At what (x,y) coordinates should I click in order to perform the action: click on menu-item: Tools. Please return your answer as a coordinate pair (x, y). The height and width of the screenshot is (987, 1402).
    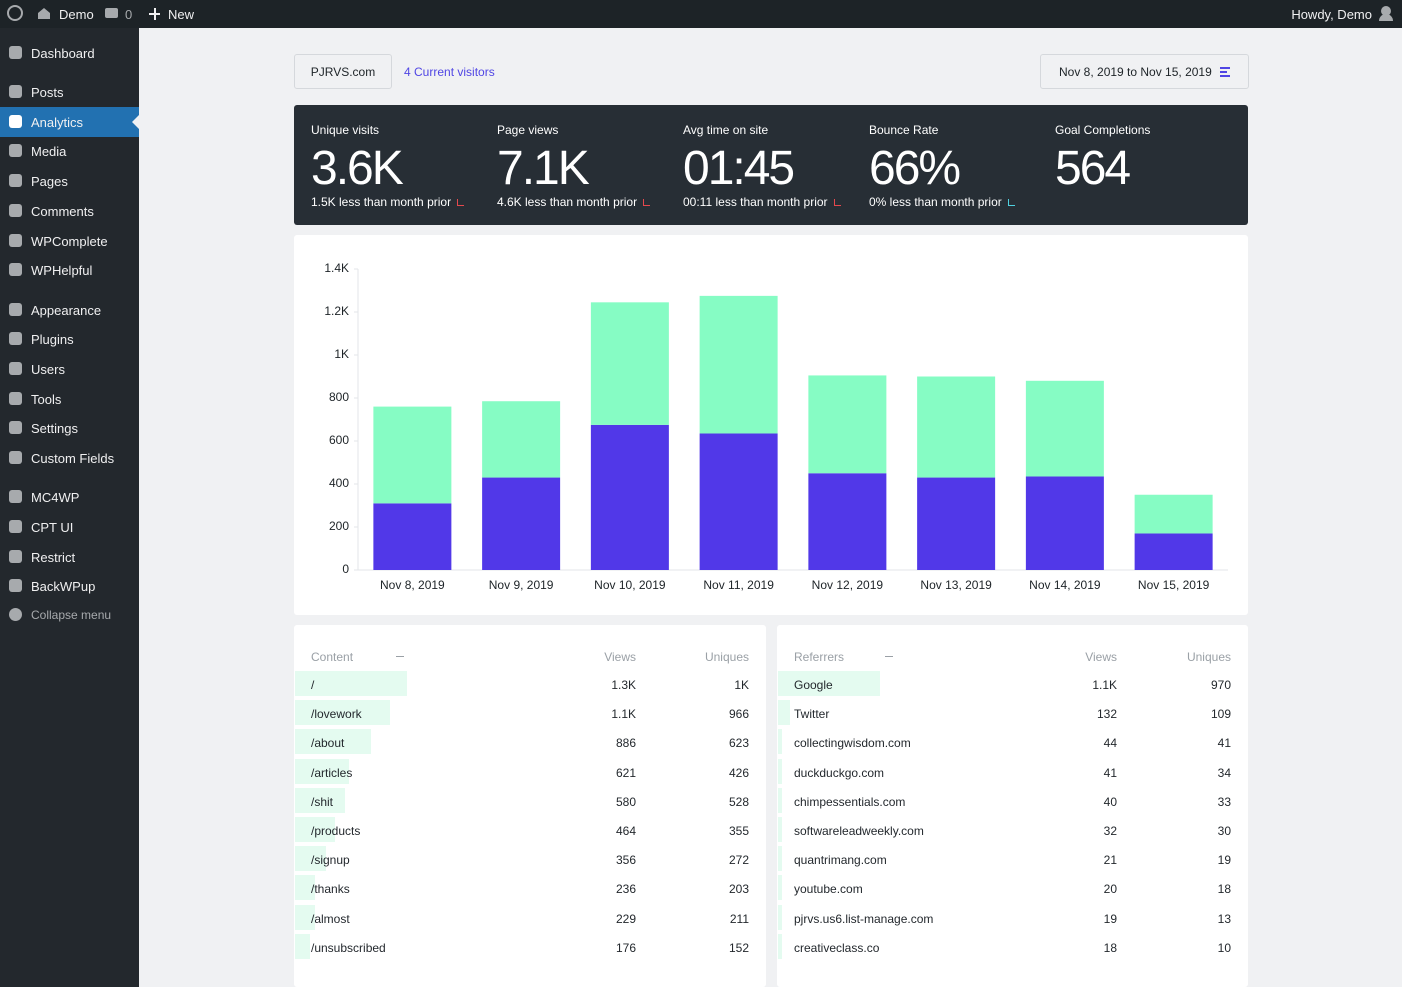
    Looking at the image, I should click on (69, 399).